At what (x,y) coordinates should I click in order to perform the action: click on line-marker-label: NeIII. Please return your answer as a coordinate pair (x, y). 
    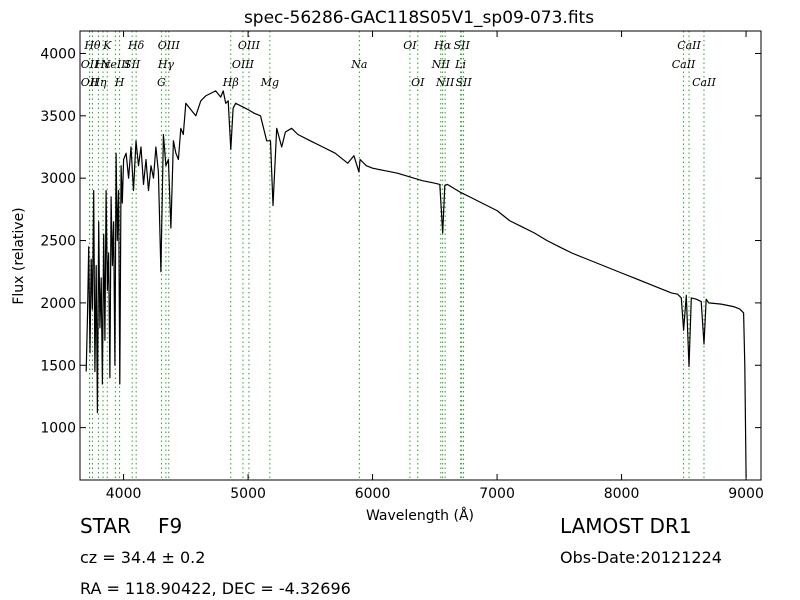
    Looking at the image, I should click on (115, 64).